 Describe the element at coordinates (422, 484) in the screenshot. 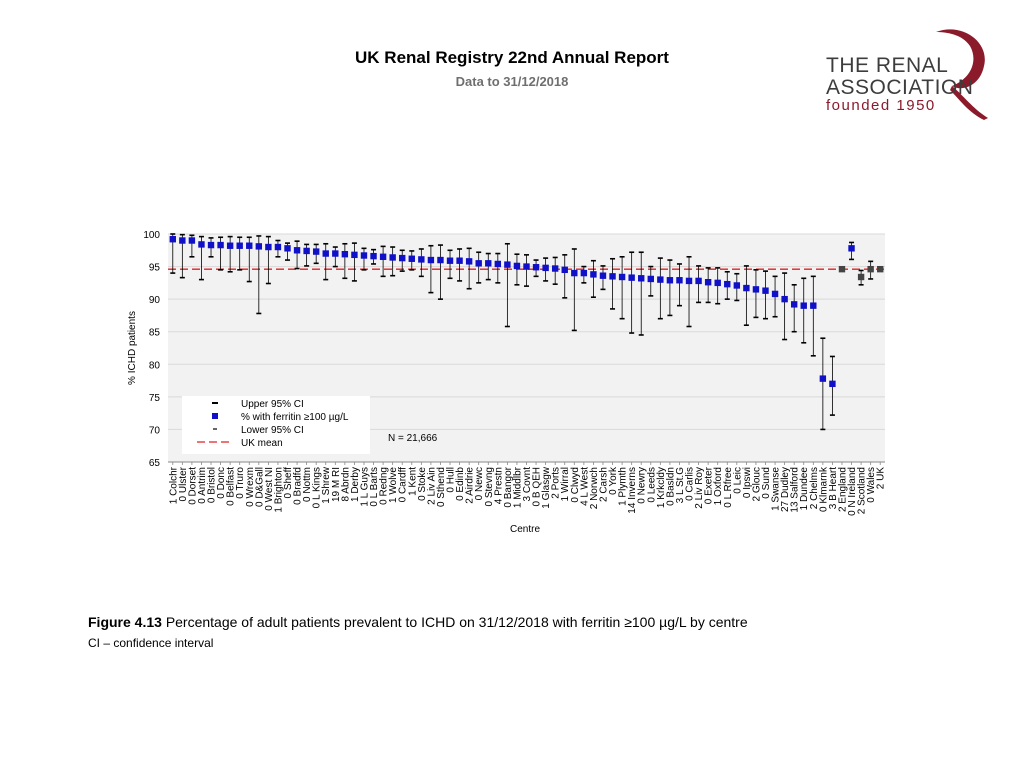

I see `x-tick-label: 0 Stoke` at that location.